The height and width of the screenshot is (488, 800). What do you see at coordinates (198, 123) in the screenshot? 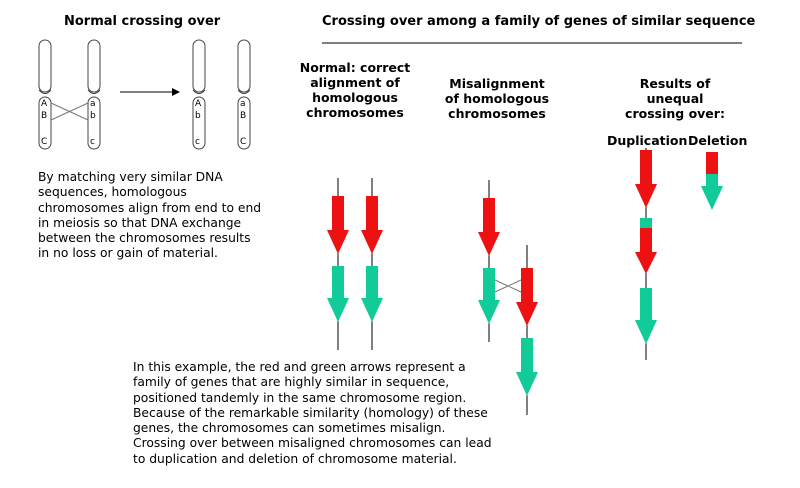
I see `chromosome-right-1-labels: A b c` at bounding box center [198, 123].